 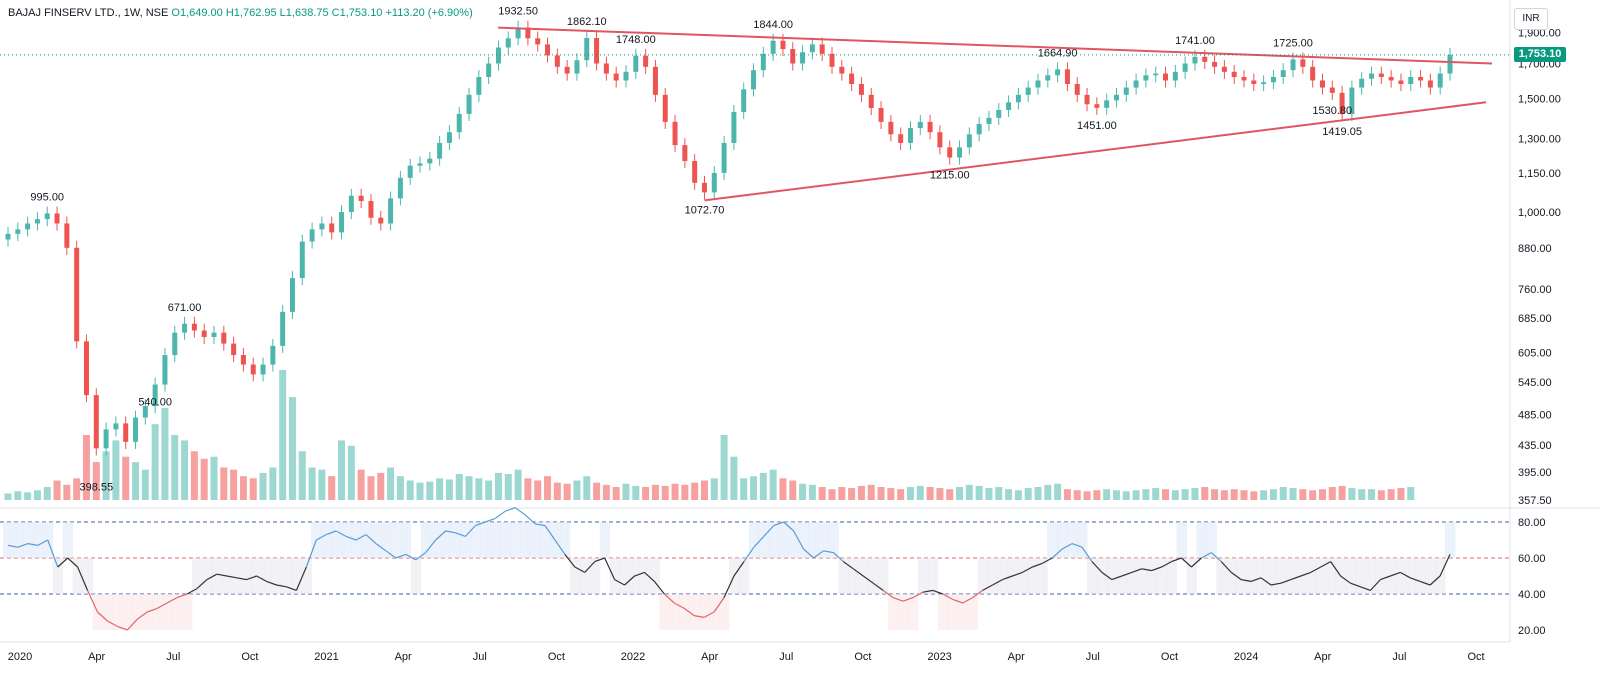 What do you see at coordinates (1535, 501) in the screenshot?
I see `price-tick-label: 357.50` at bounding box center [1535, 501].